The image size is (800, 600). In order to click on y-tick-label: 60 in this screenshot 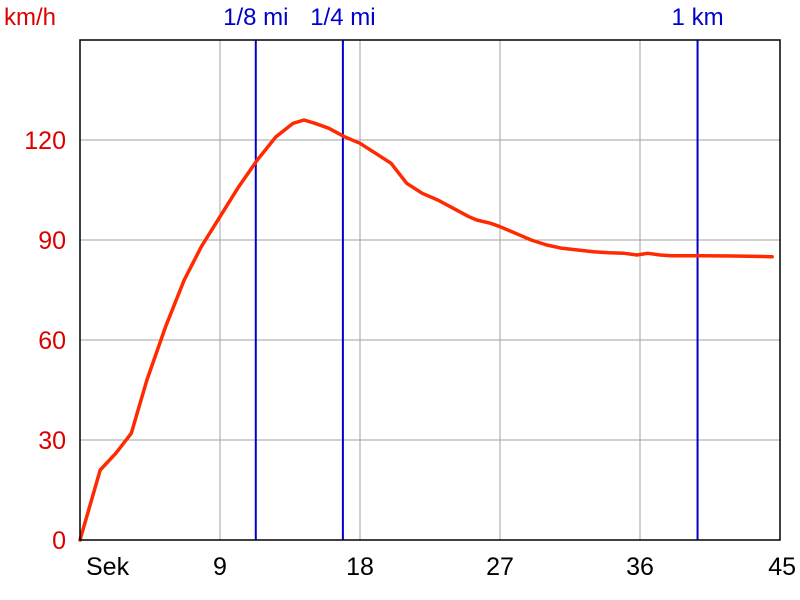, I will do `click(52, 341)`.